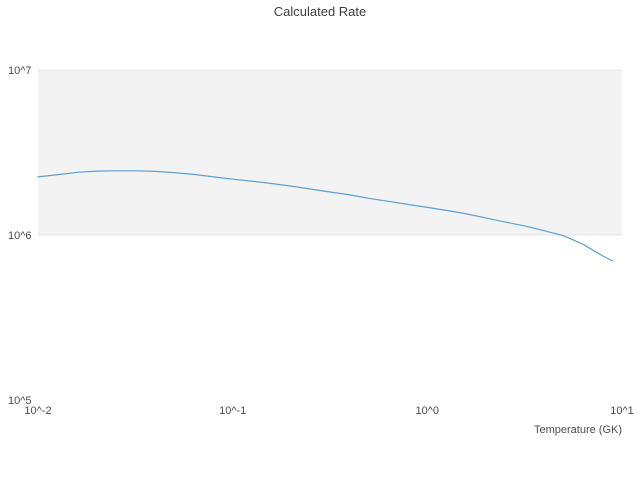 The height and width of the screenshot is (480, 640). Describe the element at coordinates (232, 411) in the screenshot. I see `x-tick-label-1: 10^-1` at that location.